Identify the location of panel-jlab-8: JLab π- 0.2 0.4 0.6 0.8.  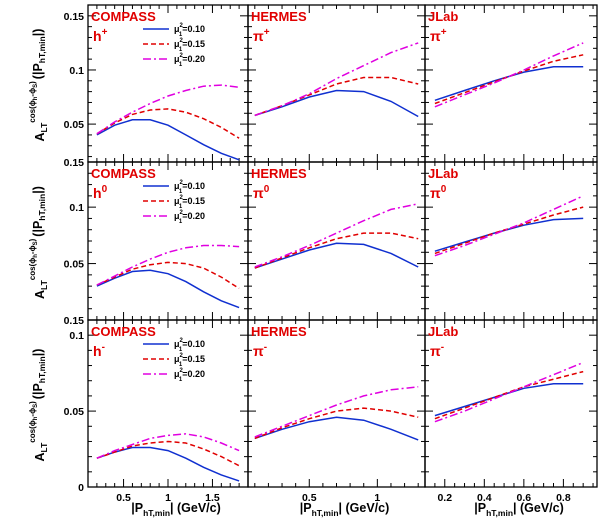
(511, 411).